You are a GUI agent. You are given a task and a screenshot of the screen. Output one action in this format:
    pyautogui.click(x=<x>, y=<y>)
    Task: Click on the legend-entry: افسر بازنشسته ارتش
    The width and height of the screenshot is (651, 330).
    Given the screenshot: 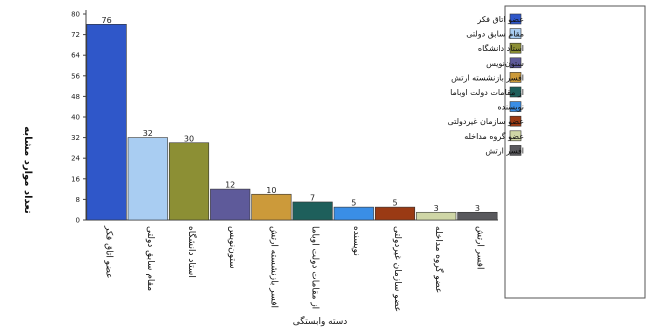 What is the action you would take?
    pyautogui.click(x=487, y=77)
    